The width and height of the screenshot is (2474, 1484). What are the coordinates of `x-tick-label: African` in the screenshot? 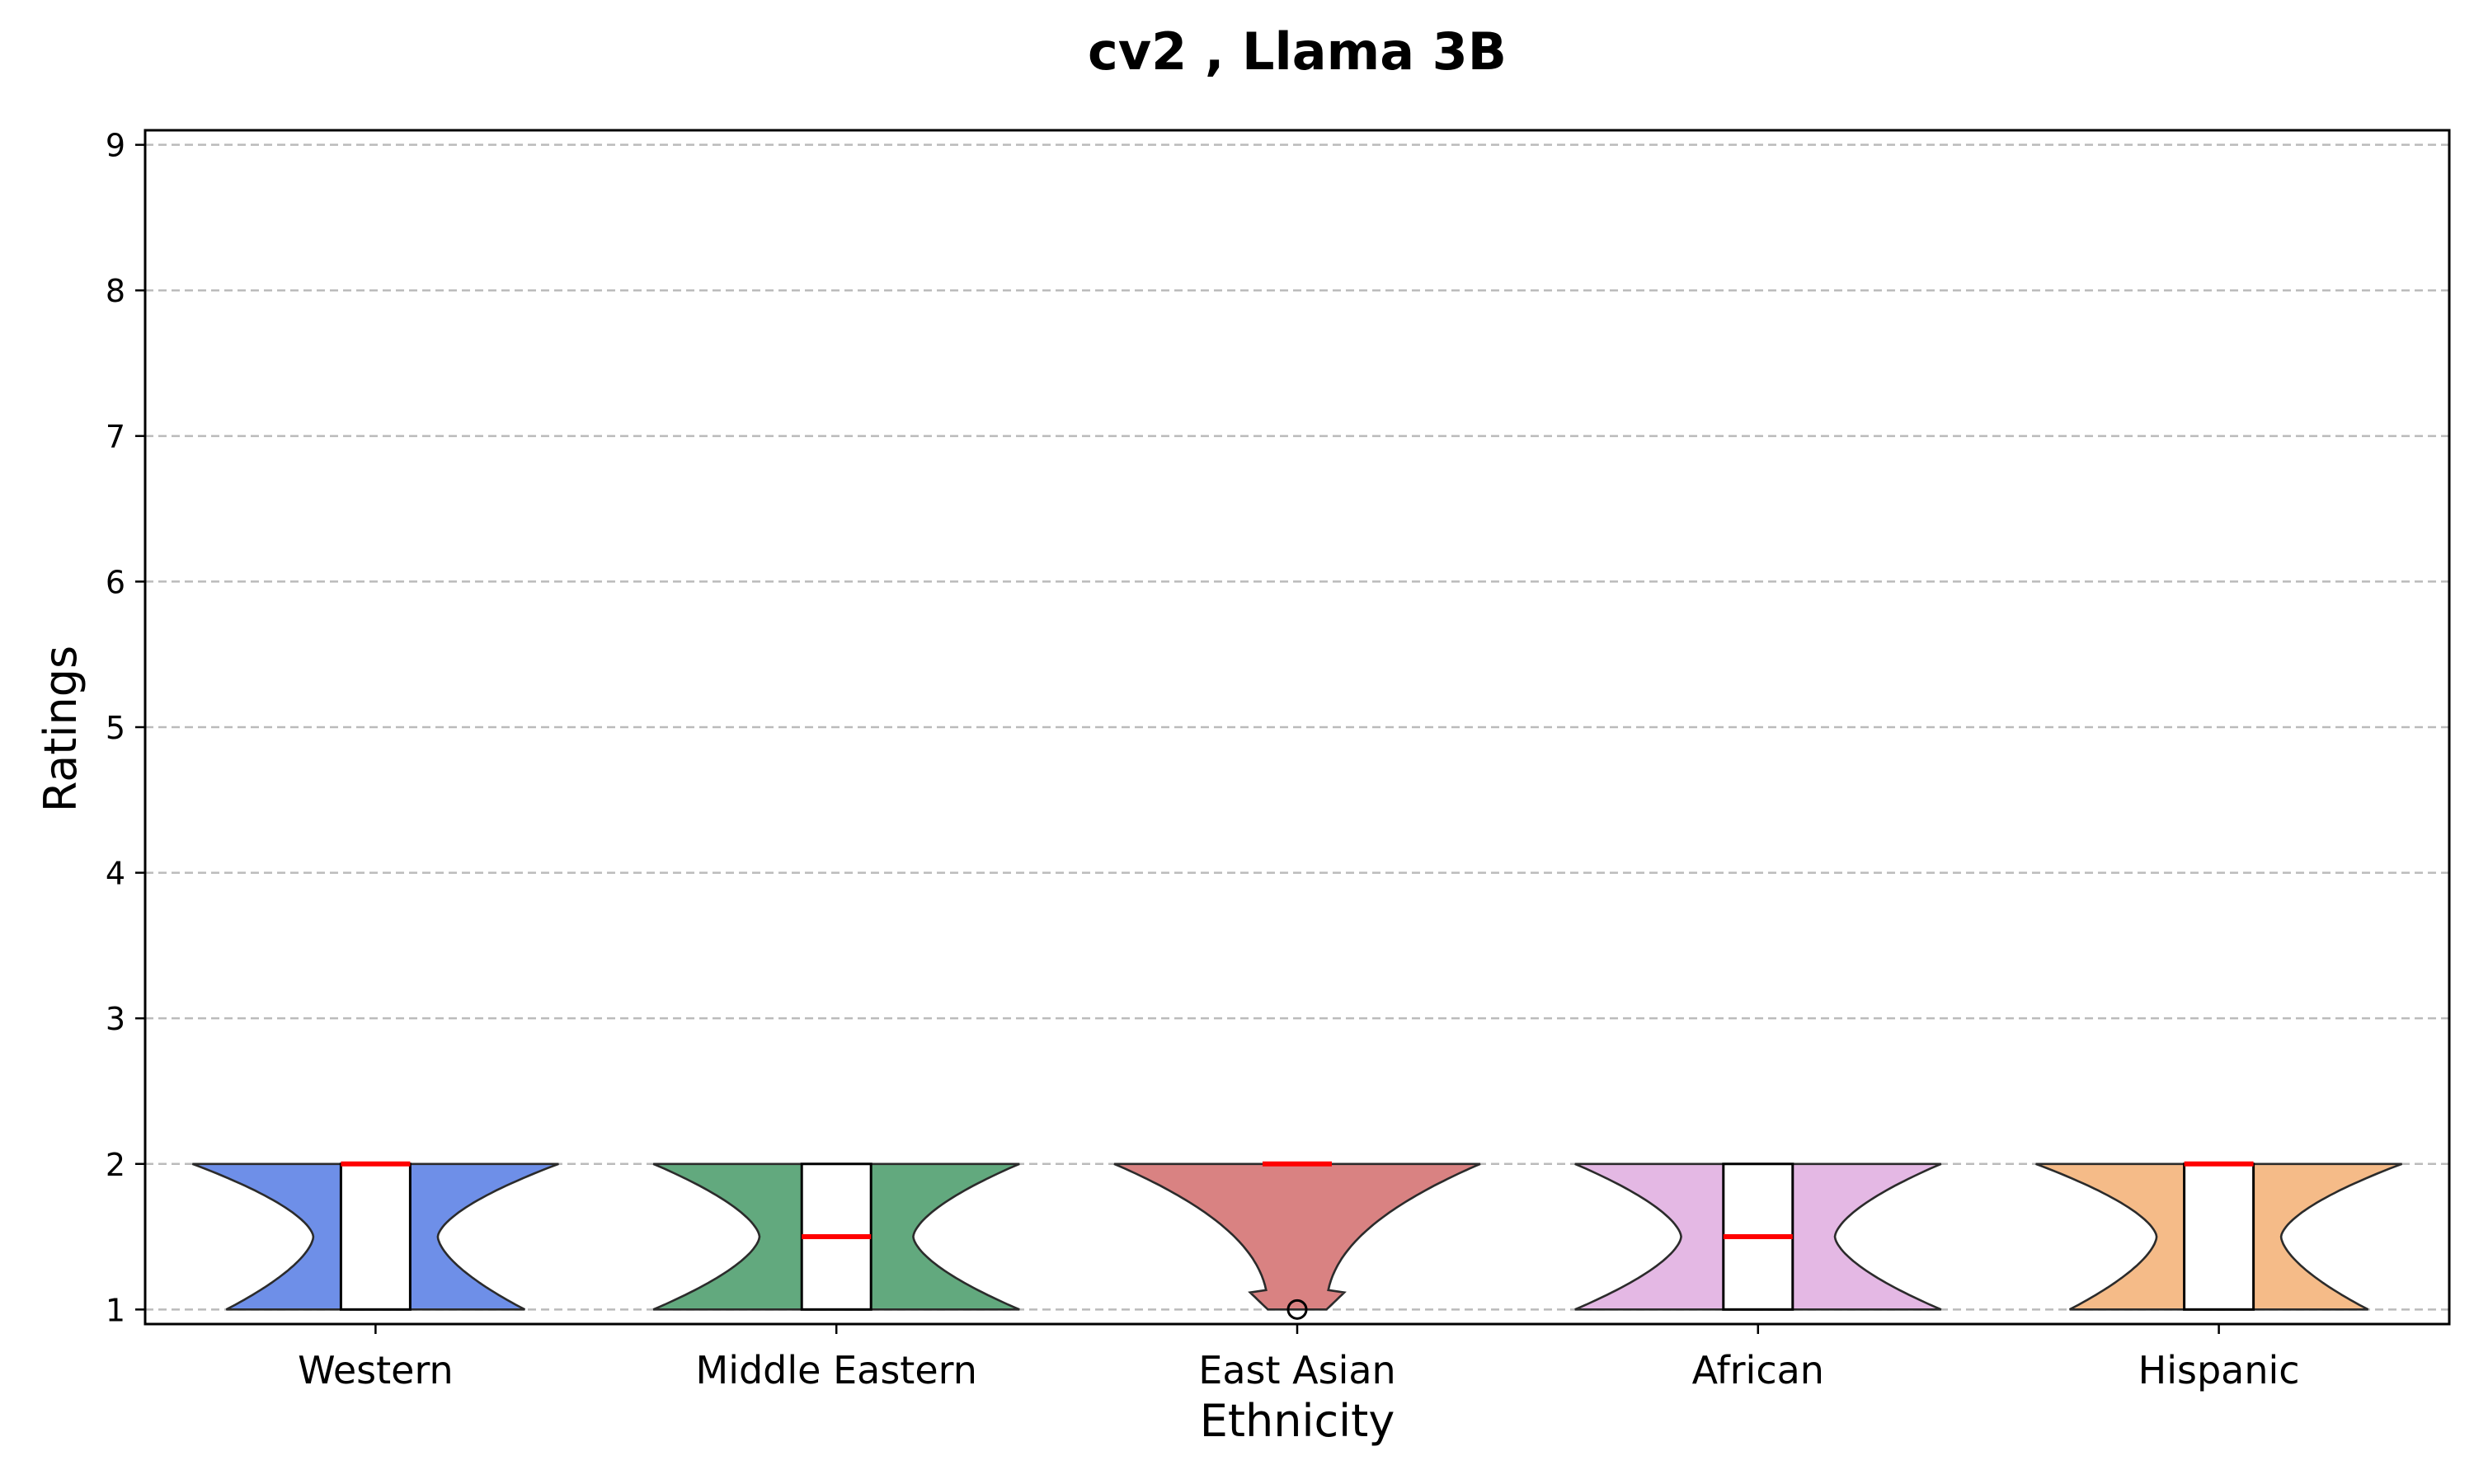 It's located at (1758, 1370).